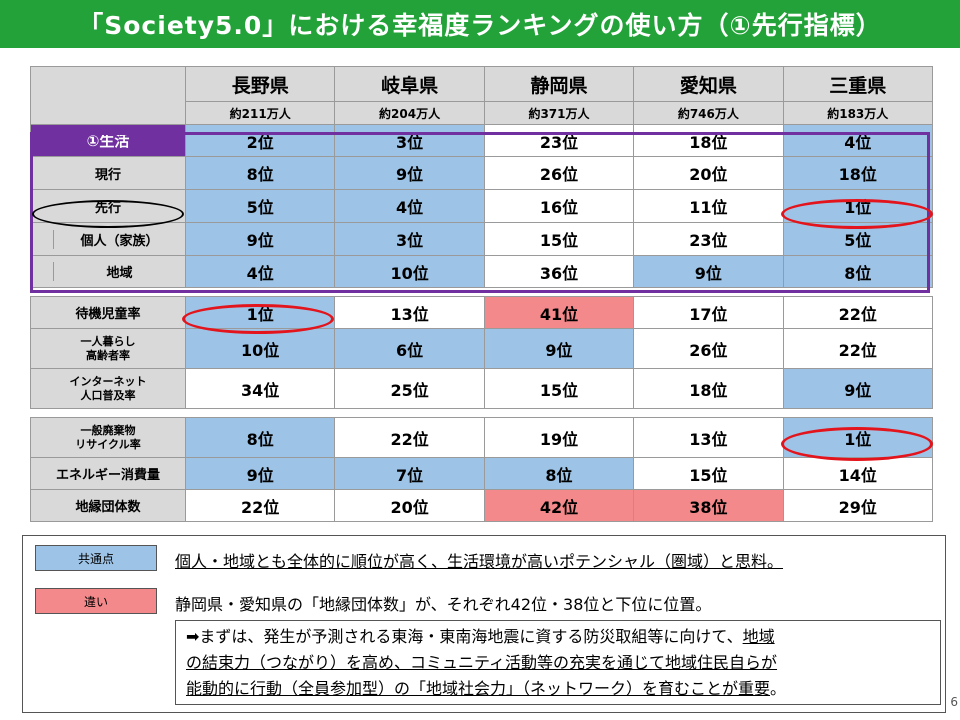  Describe the element at coordinates (409, 388) in the screenshot. I see `rank-cell: 25位` at that location.